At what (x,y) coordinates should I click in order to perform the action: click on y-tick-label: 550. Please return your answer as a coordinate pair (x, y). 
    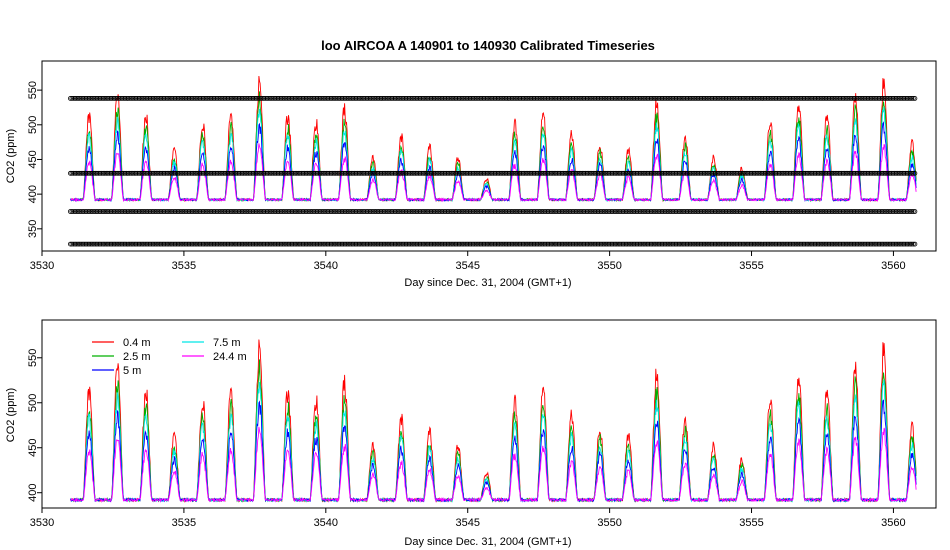
    Looking at the image, I should click on (33, 90).